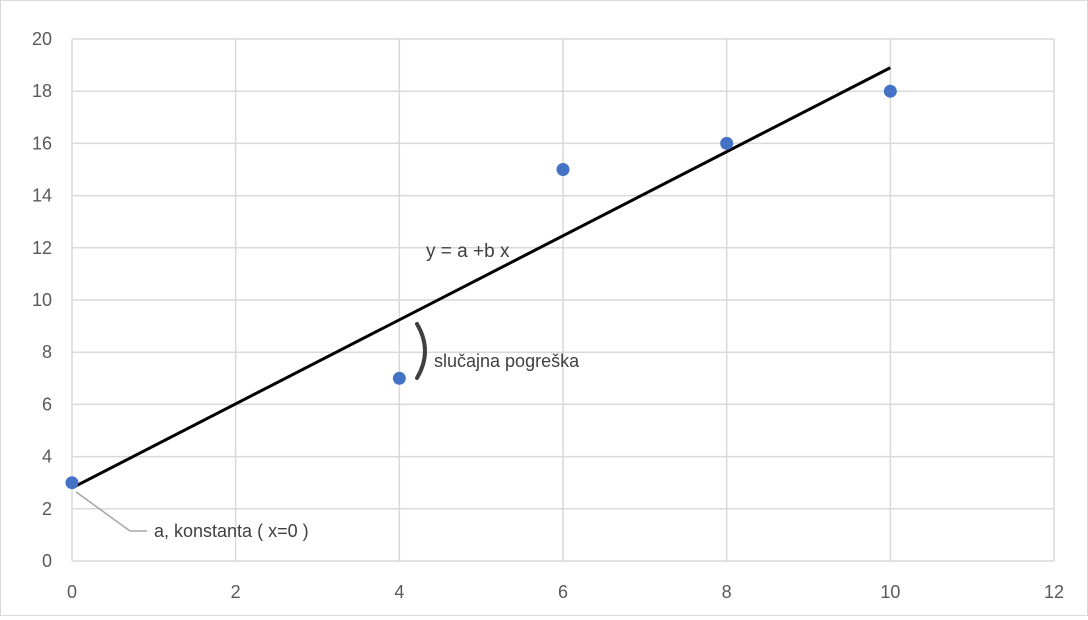 The width and height of the screenshot is (1088, 620). Describe the element at coordinates (231, 531) in the screenshot. I see `intercept-annotation: a, konstanta ( x=0 )` at that location.